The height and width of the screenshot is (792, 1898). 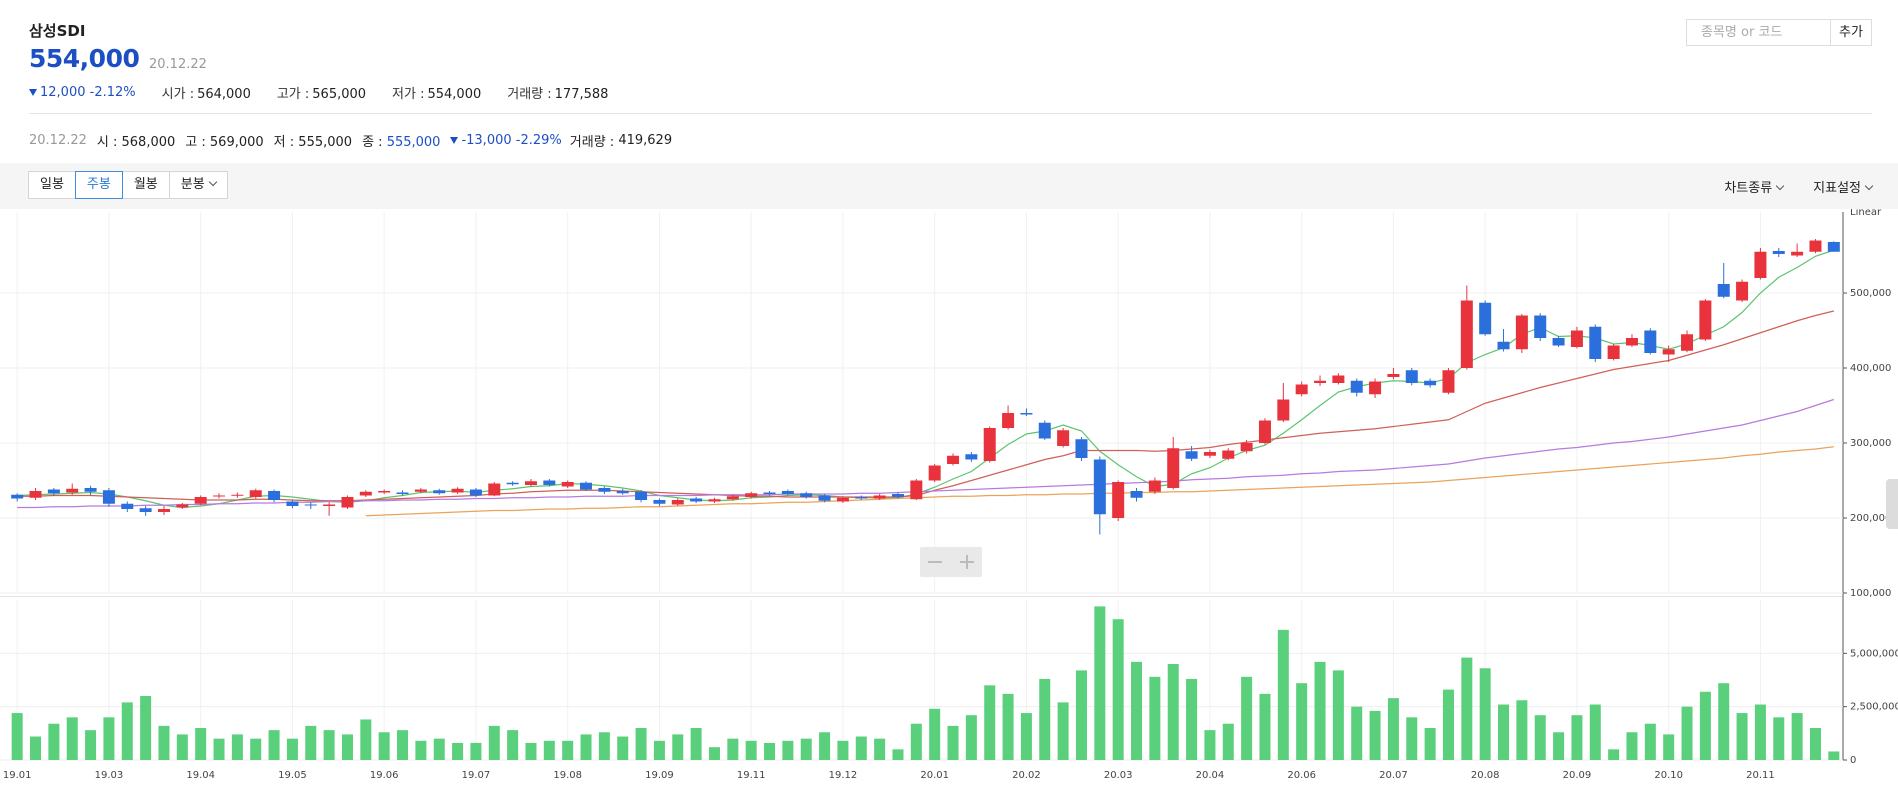 What do you see at coordinates (645, 140) in the screenshot?
I see `info-volume: 419,629` at bounding box center [645, 140].